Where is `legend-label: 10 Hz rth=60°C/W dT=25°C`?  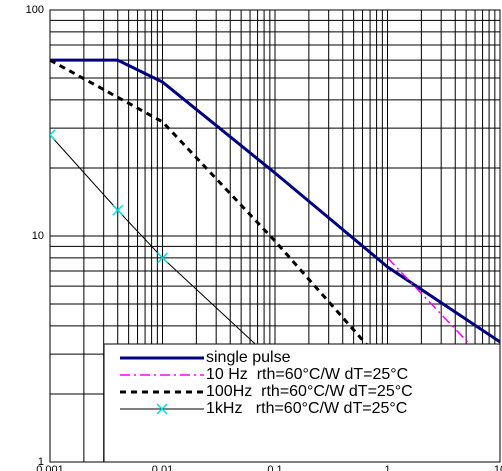
legend-label: 10 Hz rth=60°C/W dT=25°C is located at coordinates (307, 374).